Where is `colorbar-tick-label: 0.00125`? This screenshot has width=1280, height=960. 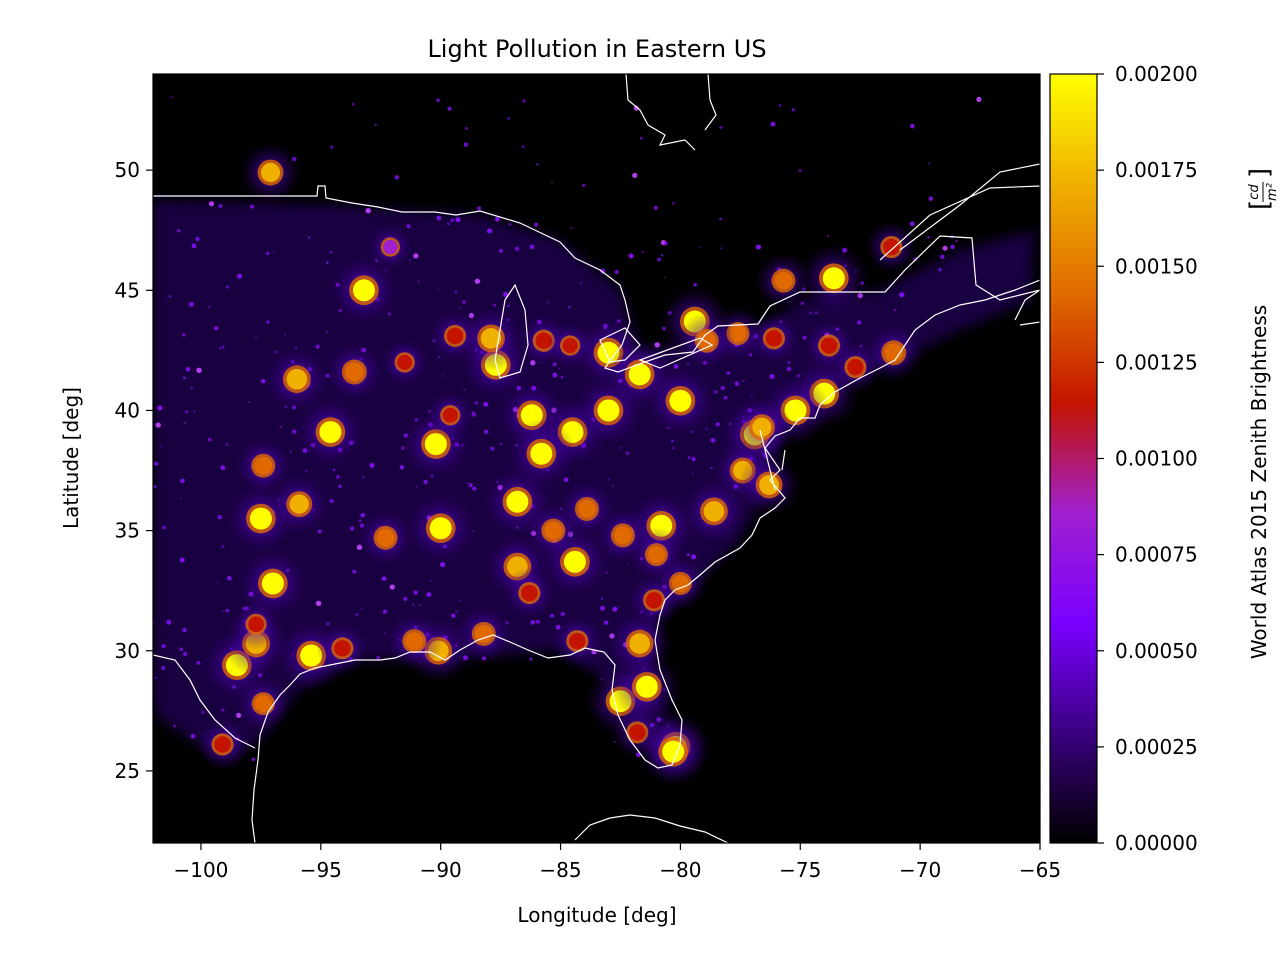
colorbar-tick-label: 0.00125 is located at coordinates (1156, 362).